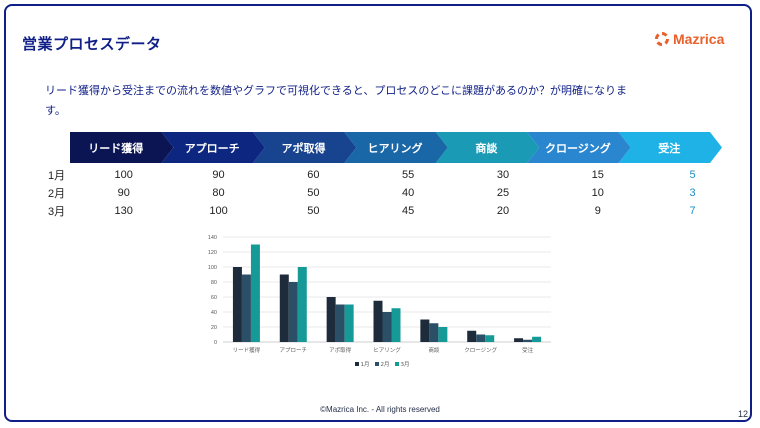  I want to click on x-tick-label: 商談, so click(434, 350).